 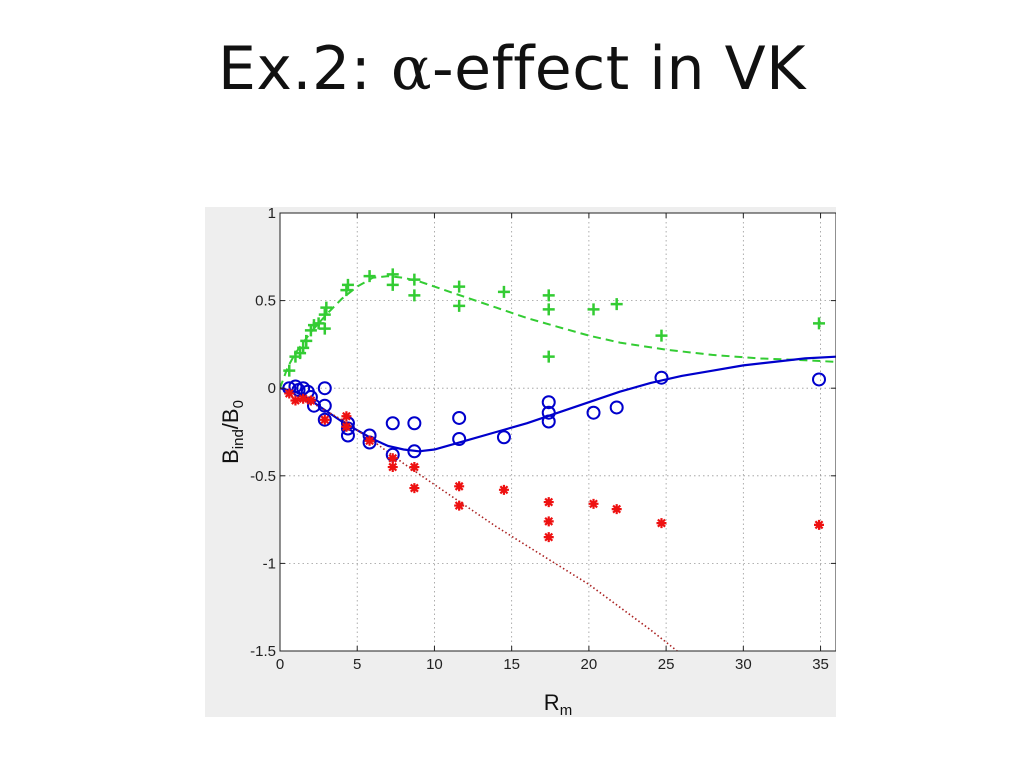 What do you see at coordinates (511, 664) in the screenshot?
I see `x-tick-label: 15` at bounding box center [511, 664].